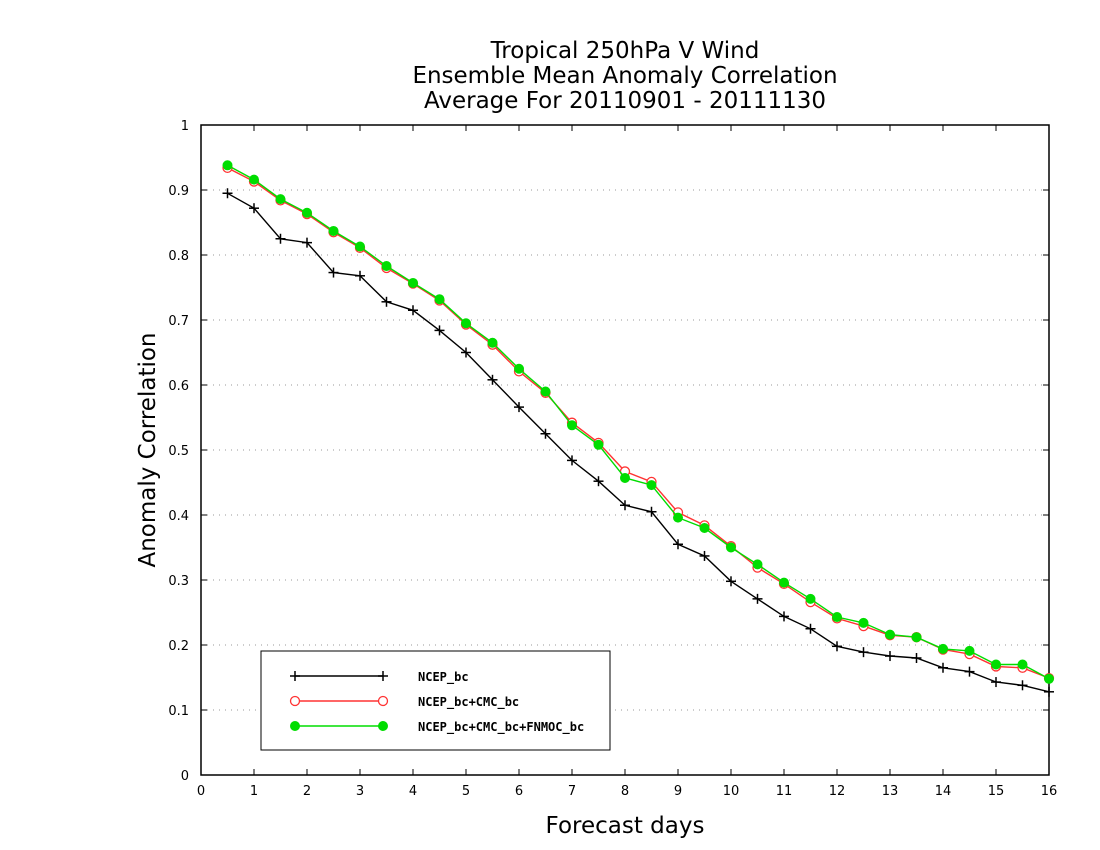 Image resolution: width=1100 pixels, height=850 pixels. Describe the element at coordinates (890, 791) in the screenshot. I see `x-tick-label: 13` at that location.